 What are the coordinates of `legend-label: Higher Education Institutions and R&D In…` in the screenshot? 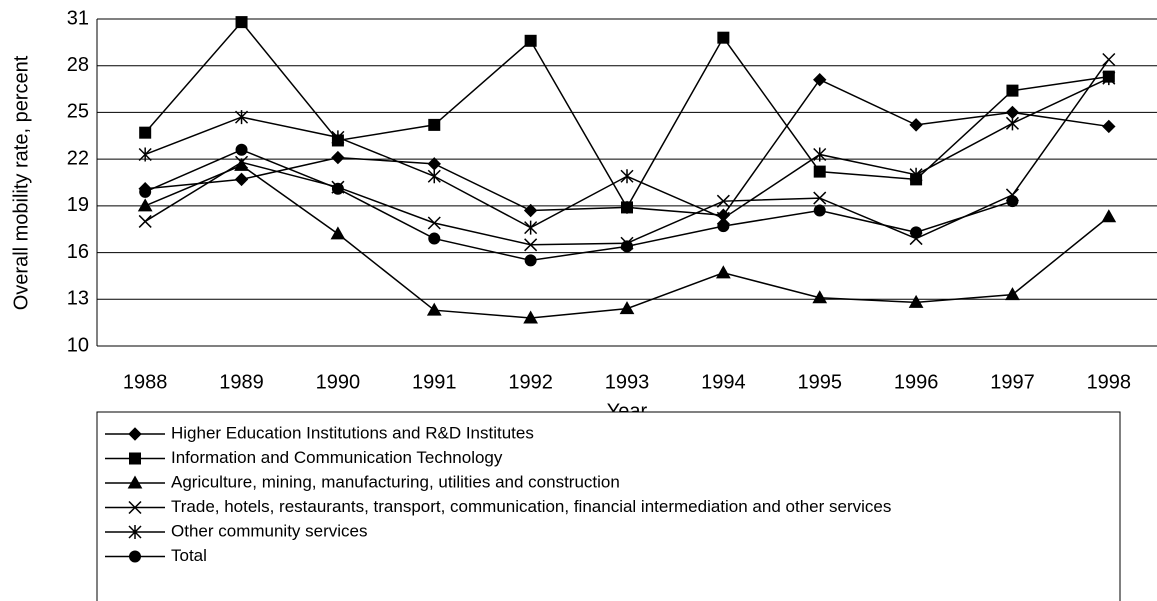 It's located at (352, 432).